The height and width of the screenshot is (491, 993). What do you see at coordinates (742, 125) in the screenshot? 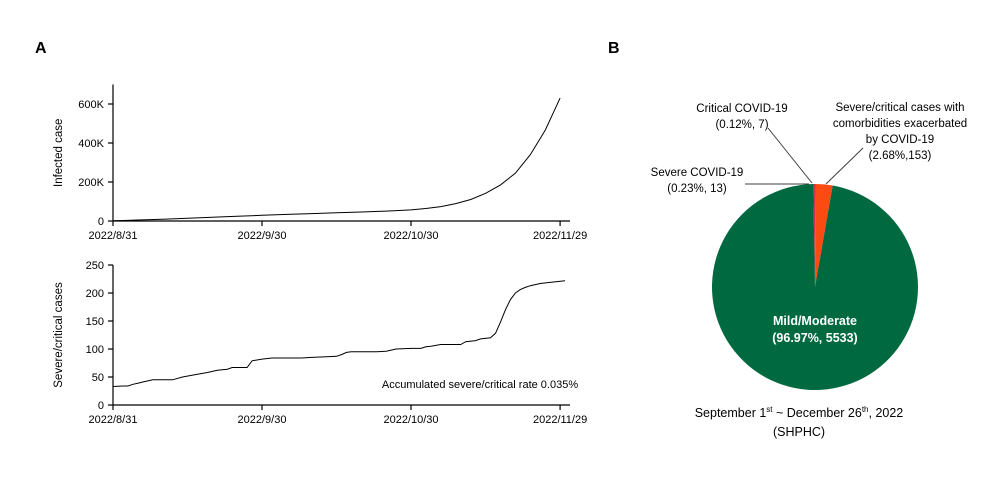
I see `critical-label-line2: (0.12%, 7)` at bounding box center [742, 125].